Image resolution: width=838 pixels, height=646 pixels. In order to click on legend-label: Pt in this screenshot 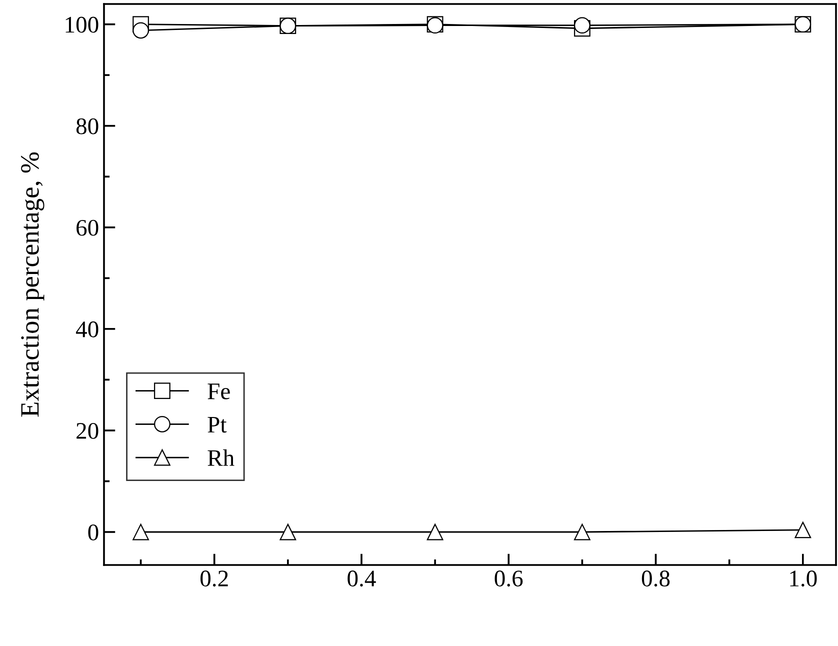, I will do `click(217, 424)`.